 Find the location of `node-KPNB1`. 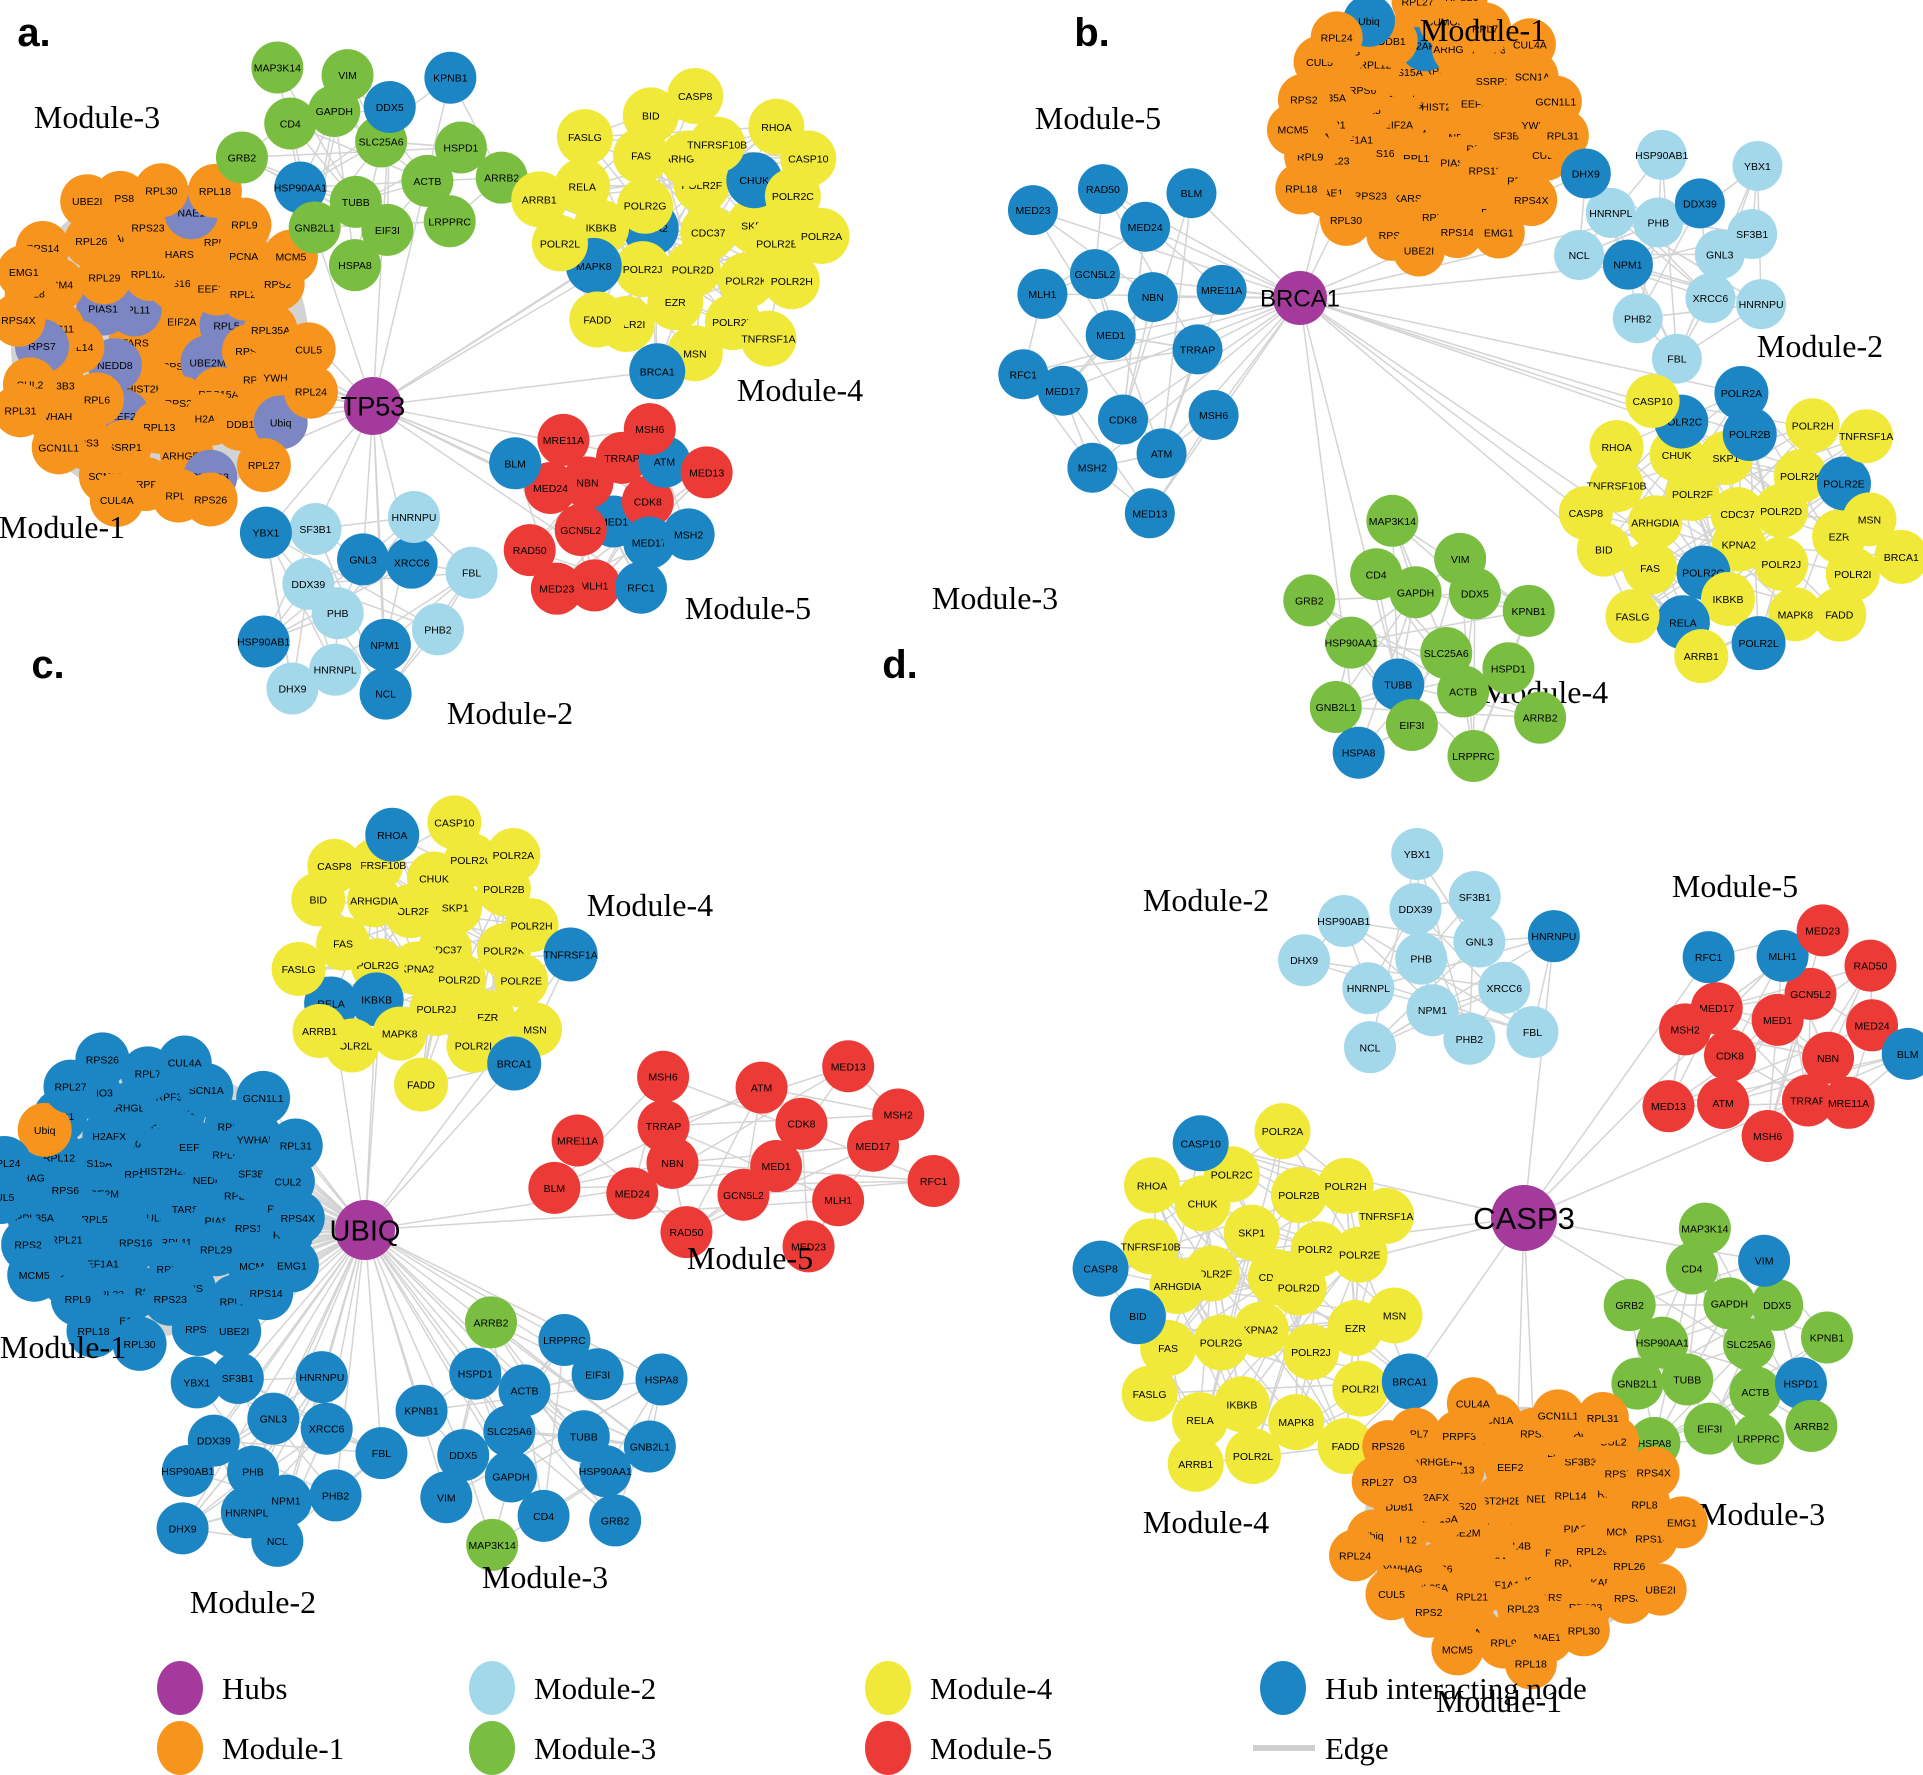

node-KPNB1 is located at coordinates (421, 1410).